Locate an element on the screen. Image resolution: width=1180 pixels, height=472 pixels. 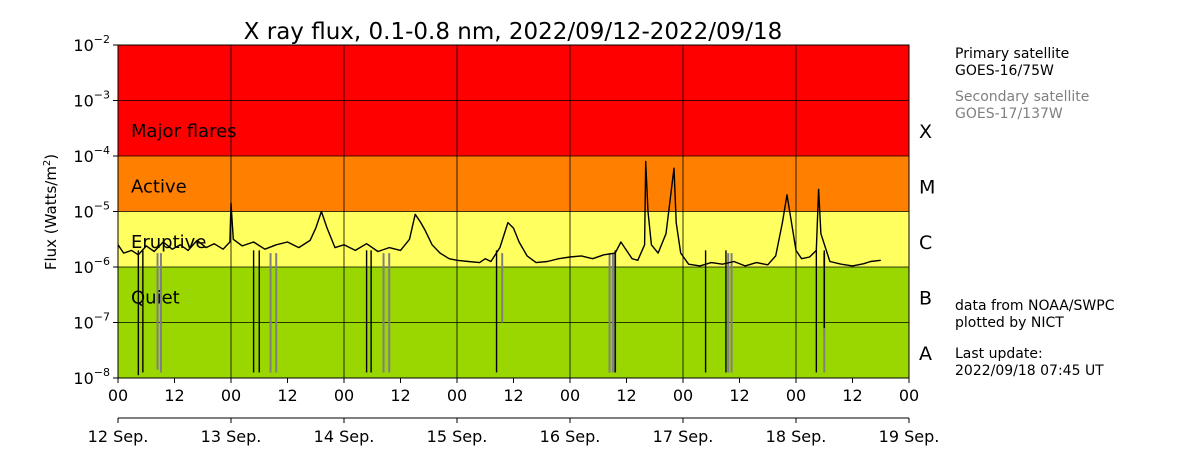
primary-satellite-legend: Primary satellite GOES-16/75W is located at coordinates (1012, 63).